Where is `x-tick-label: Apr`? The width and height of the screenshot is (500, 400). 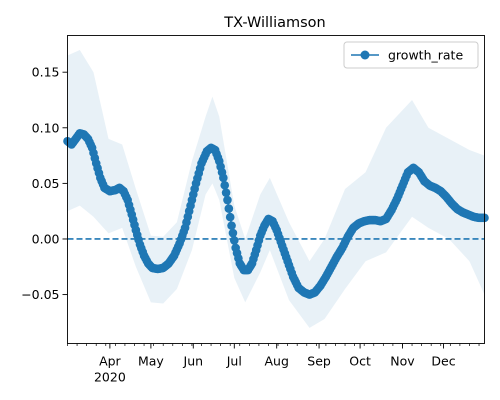
x-tick-label: Apr is located at coordinates (110, 361).